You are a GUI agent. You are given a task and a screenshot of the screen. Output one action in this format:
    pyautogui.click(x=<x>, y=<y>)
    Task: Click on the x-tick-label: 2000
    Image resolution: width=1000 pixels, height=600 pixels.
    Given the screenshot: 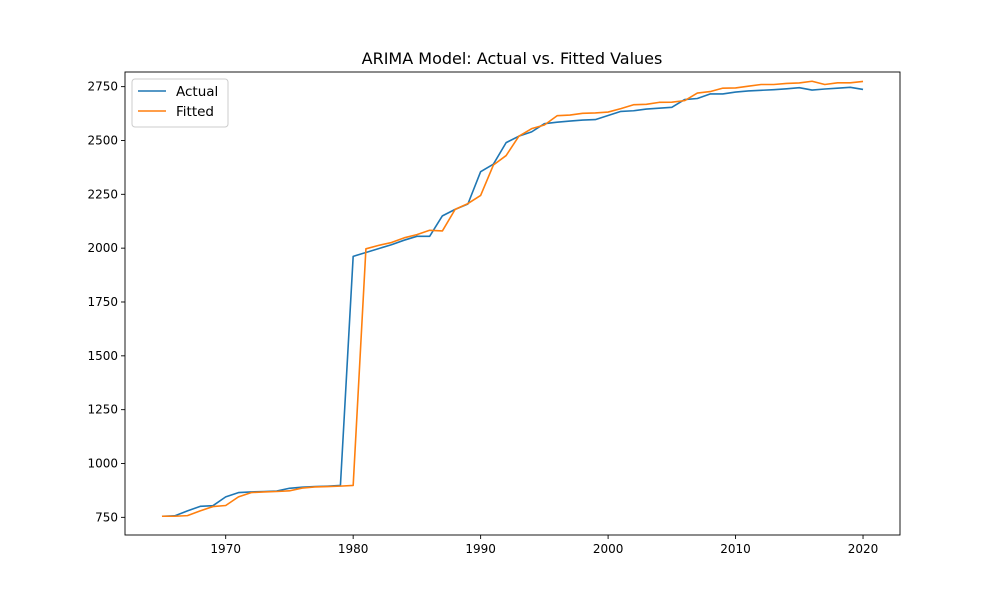 What is the action you would take?
    pyautogui.click(x=608, y=549)
    